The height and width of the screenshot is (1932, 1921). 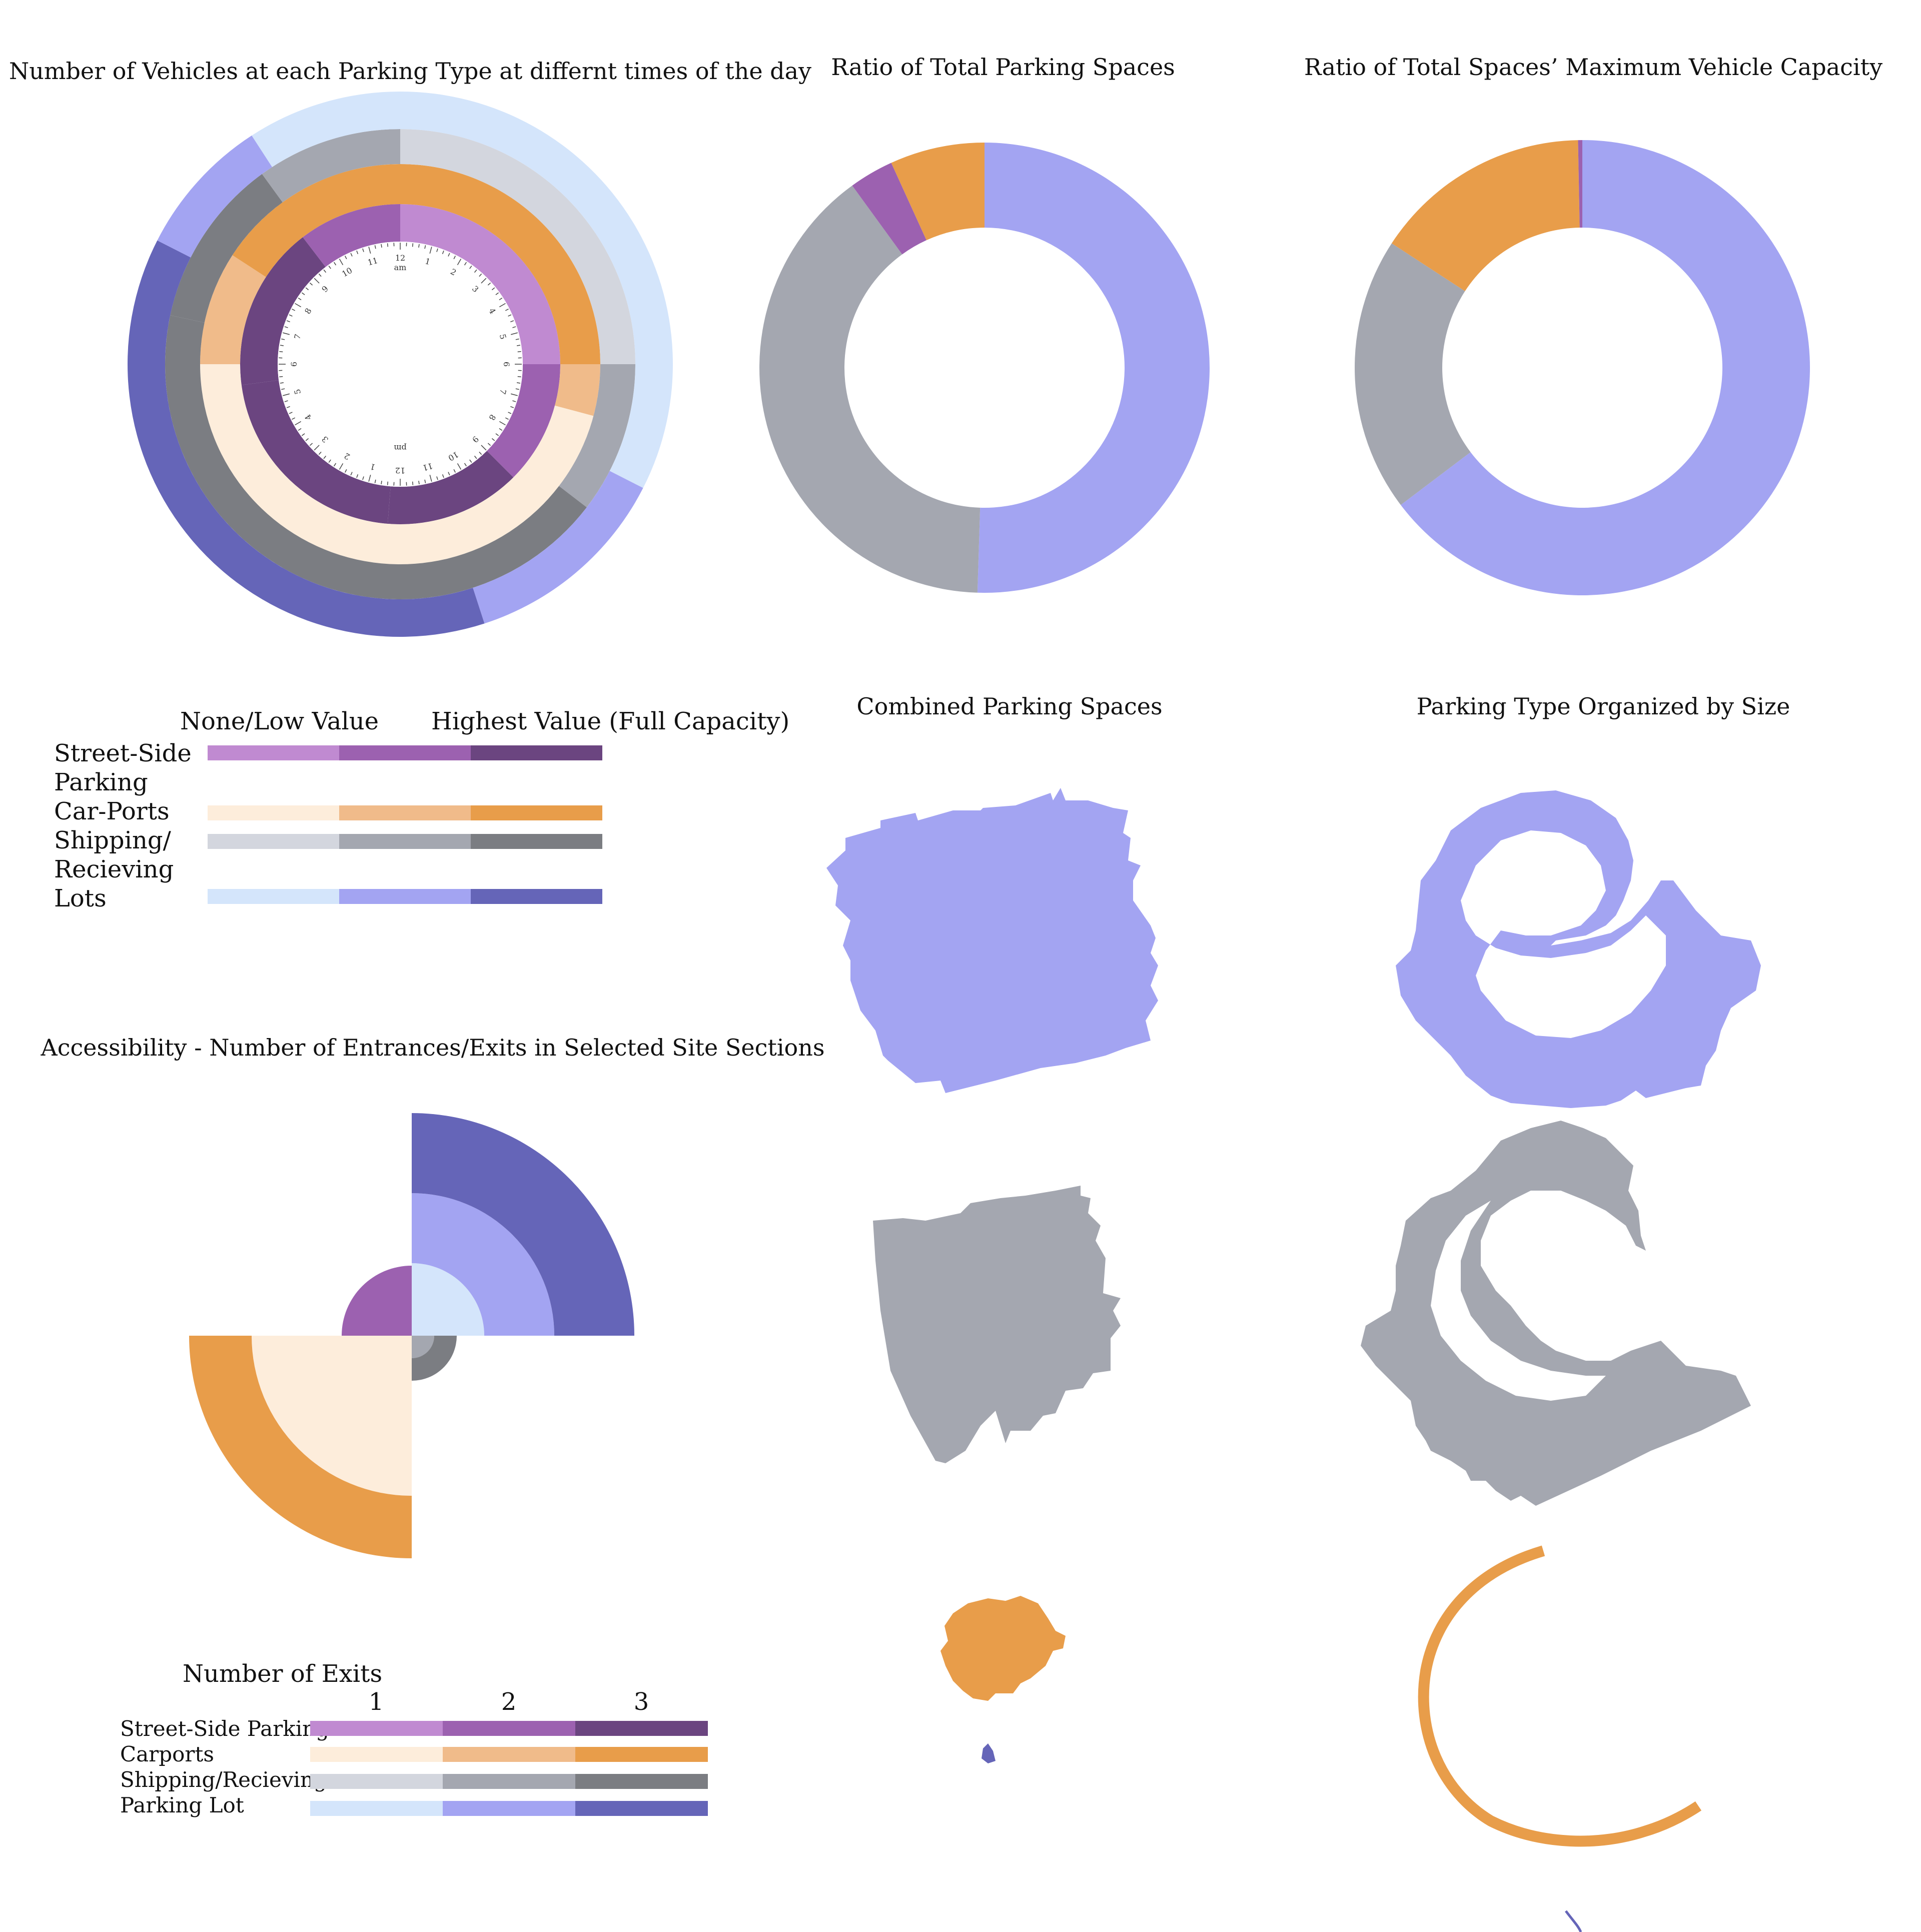 What do you see at coordinates (1582, 367) in the screenshot?
I see `capacity-donut` at bounding box center [1582, 367].